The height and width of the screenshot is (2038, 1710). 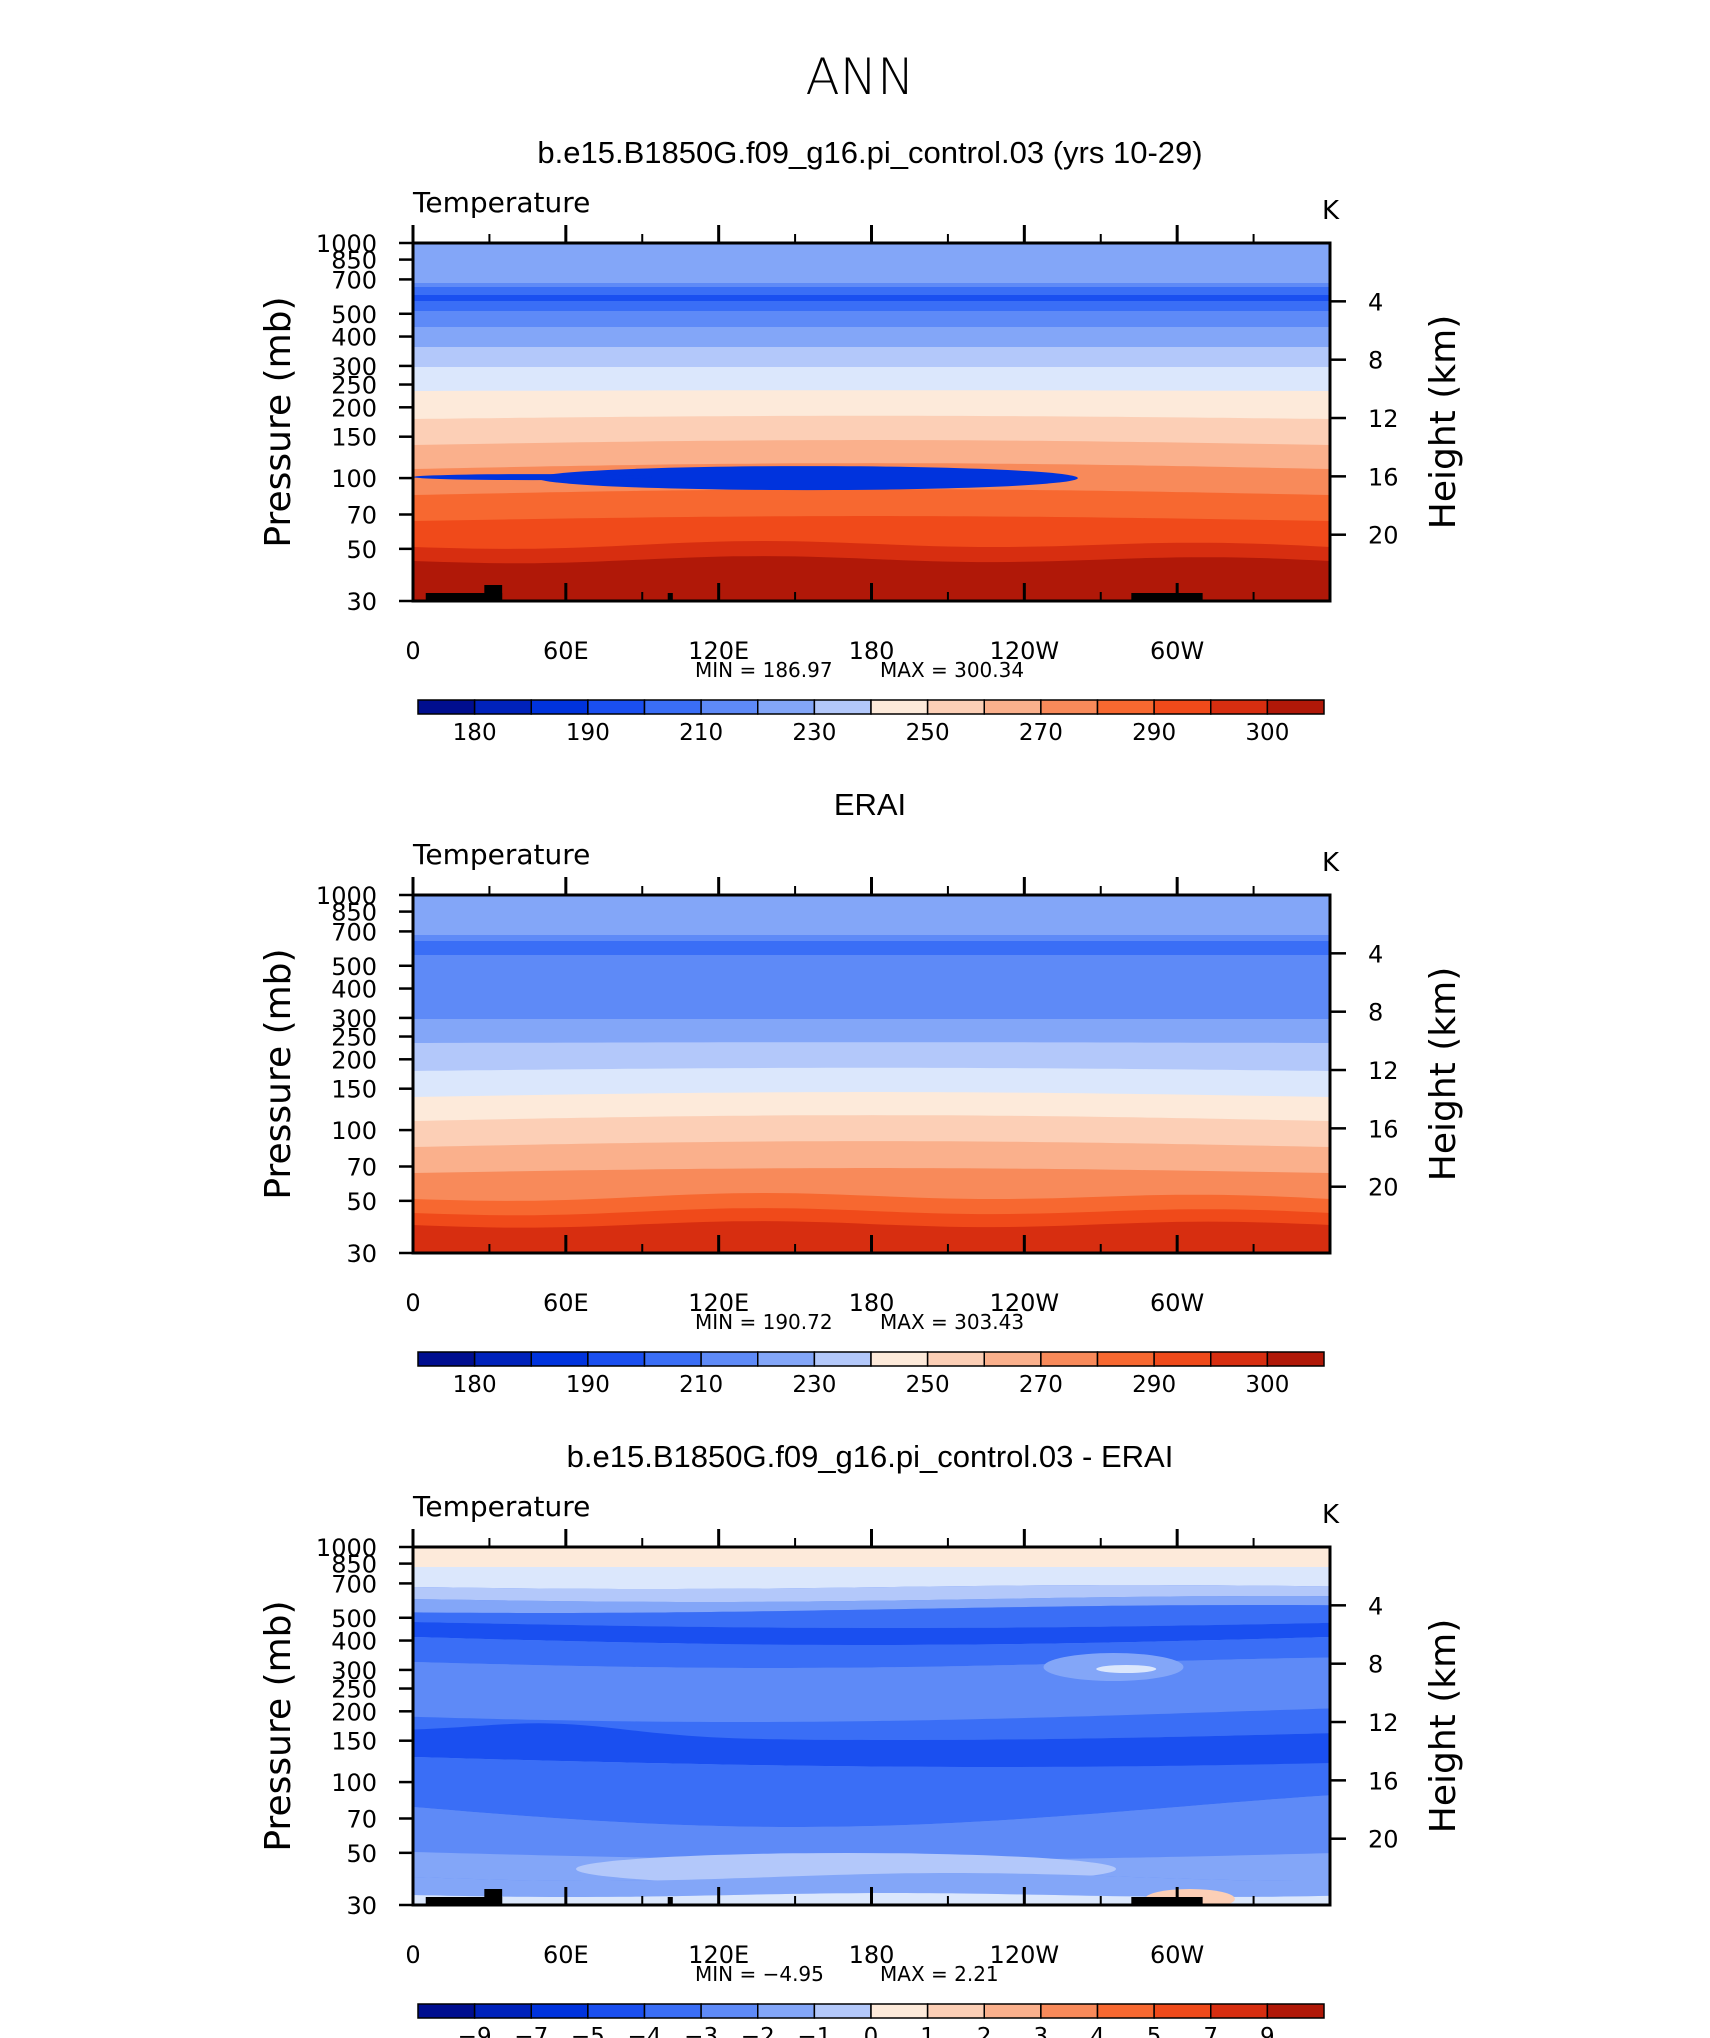 What do you see at coordinates (475, 733) in the screenshot?
I see `colorbar-label: 180` at bounding box center [475, 733].